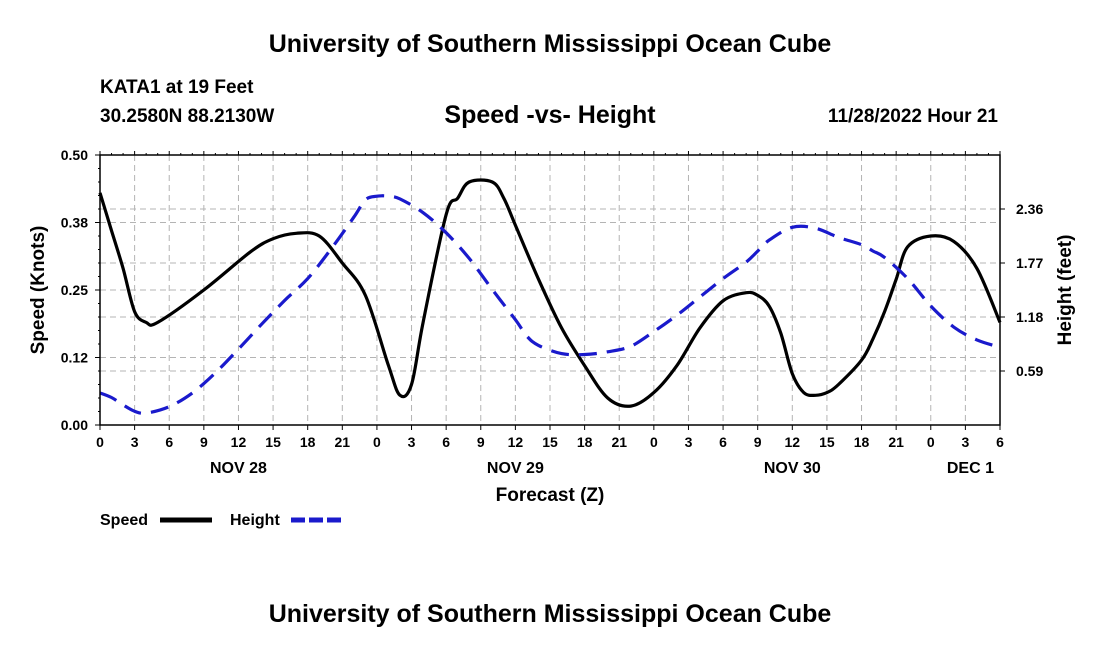 The image size is (1100, 650). Describe the element at coordinates (124, 520) in the screenshot. I see `legend-label-speed: Speed` at that location.